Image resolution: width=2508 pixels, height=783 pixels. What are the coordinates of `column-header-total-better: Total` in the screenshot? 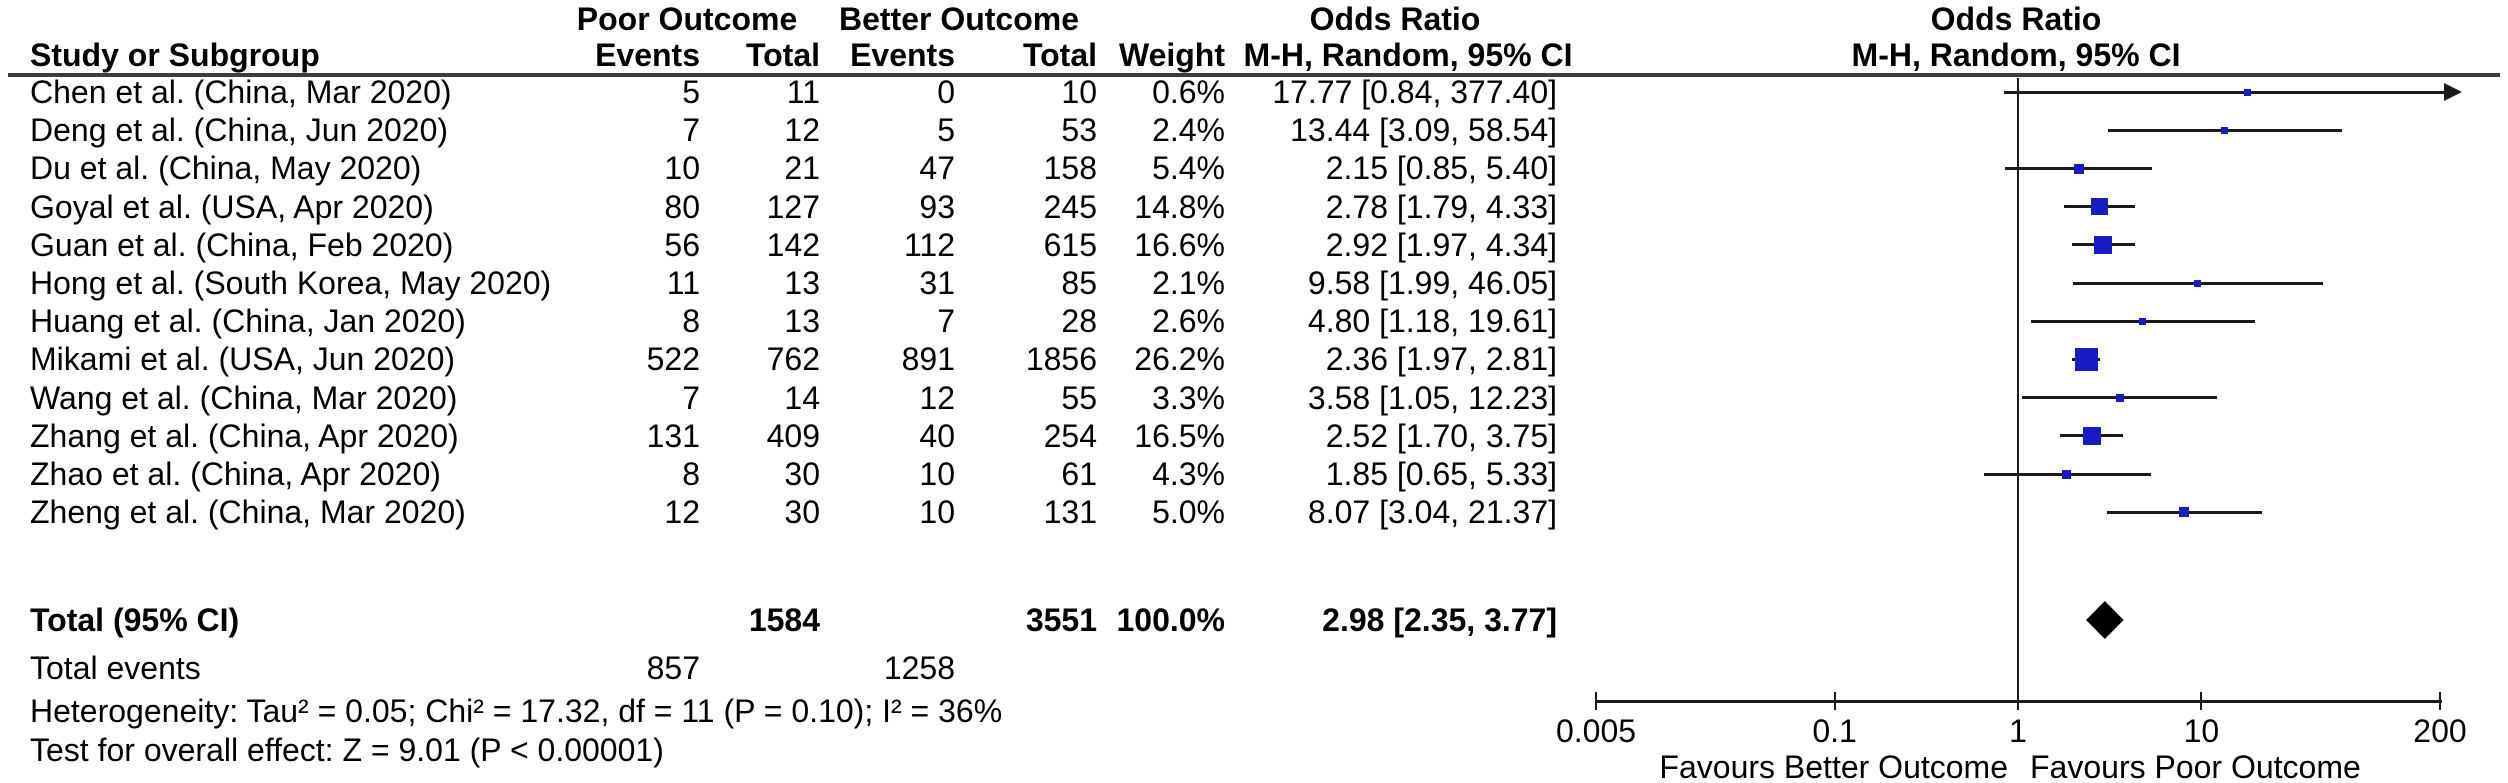 It's located at (1059, 55).